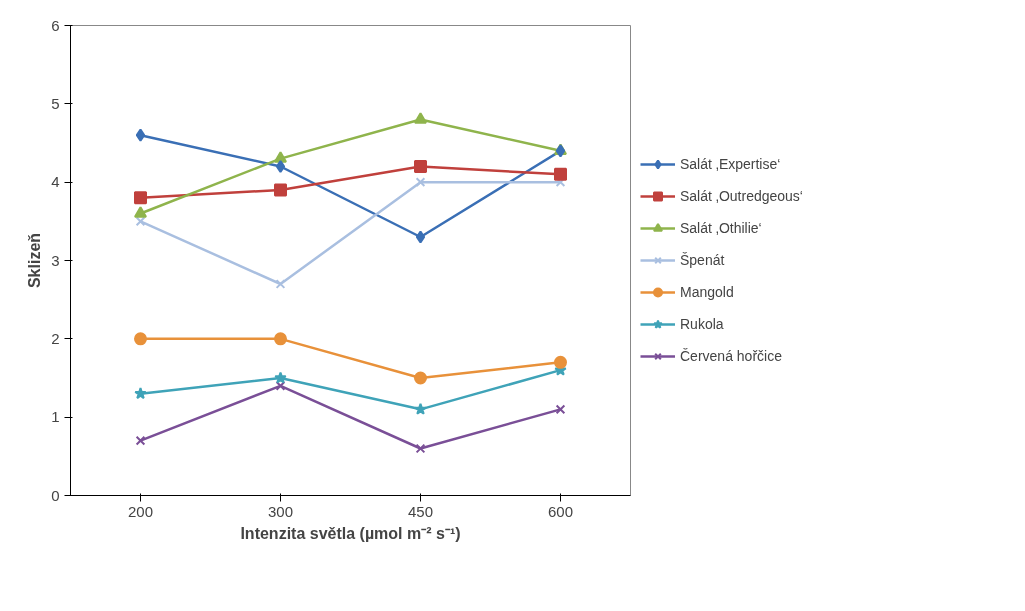 The height and width of the screenshot is (611, 1025). I want to click on legend-label: Červená hořčice, so click(731, 356).